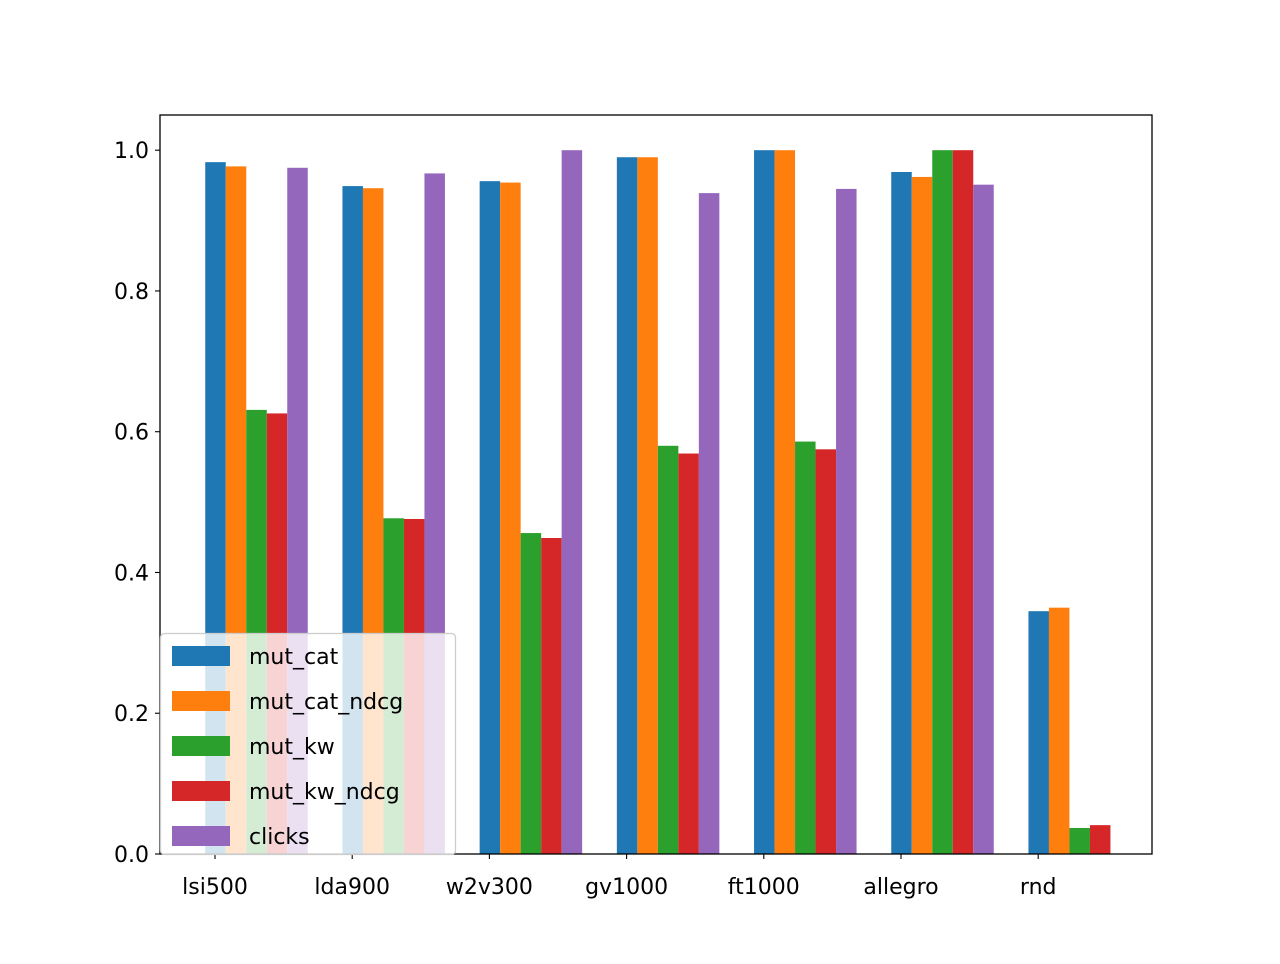  What do you see at coordinates (942, 502) in the screenshot?
I see `bar-mut_kw-allegro` at bounding box center [942, 502].